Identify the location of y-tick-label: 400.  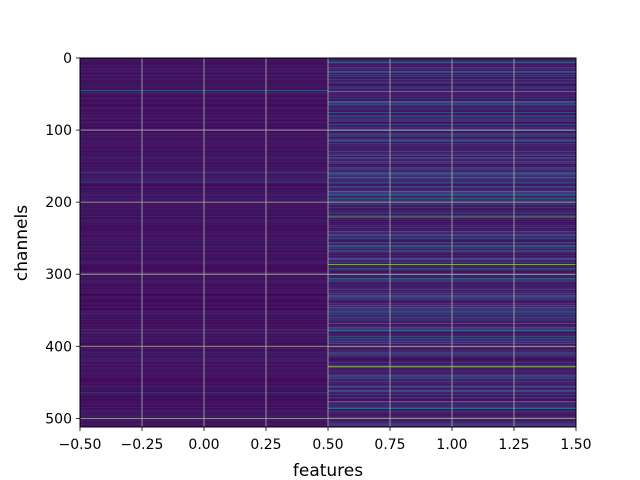
(58, 347).